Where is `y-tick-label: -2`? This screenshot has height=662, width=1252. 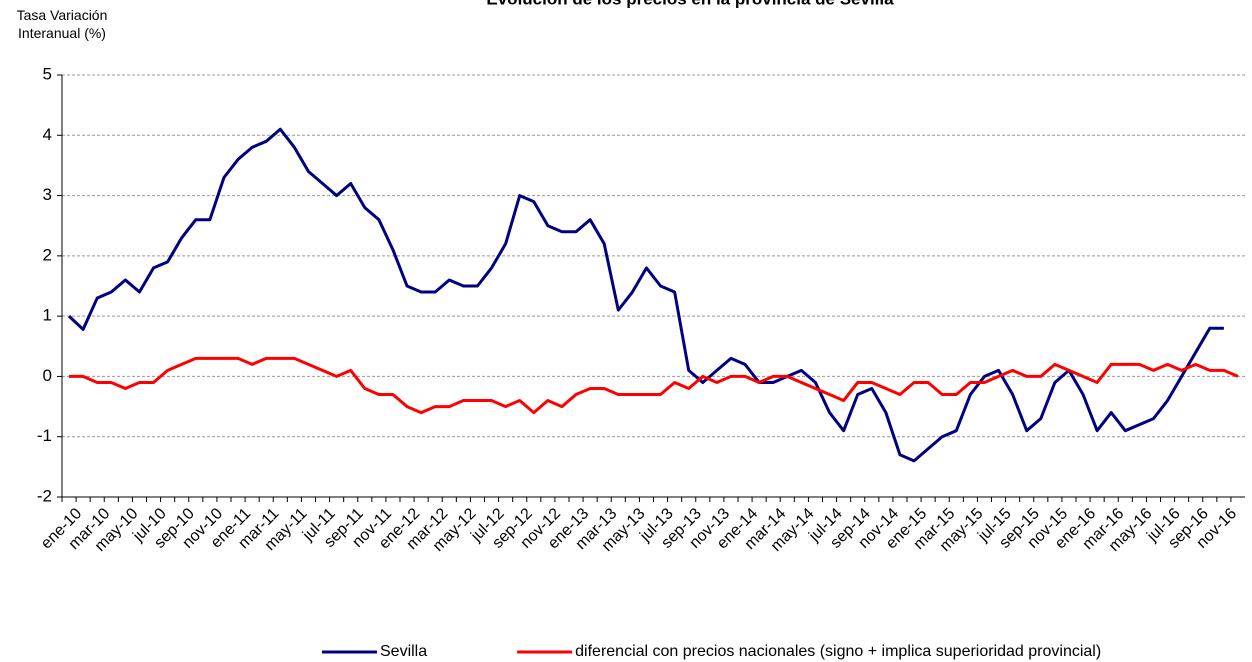
y-tick-label: -2 is located at coordinates (44, 495).